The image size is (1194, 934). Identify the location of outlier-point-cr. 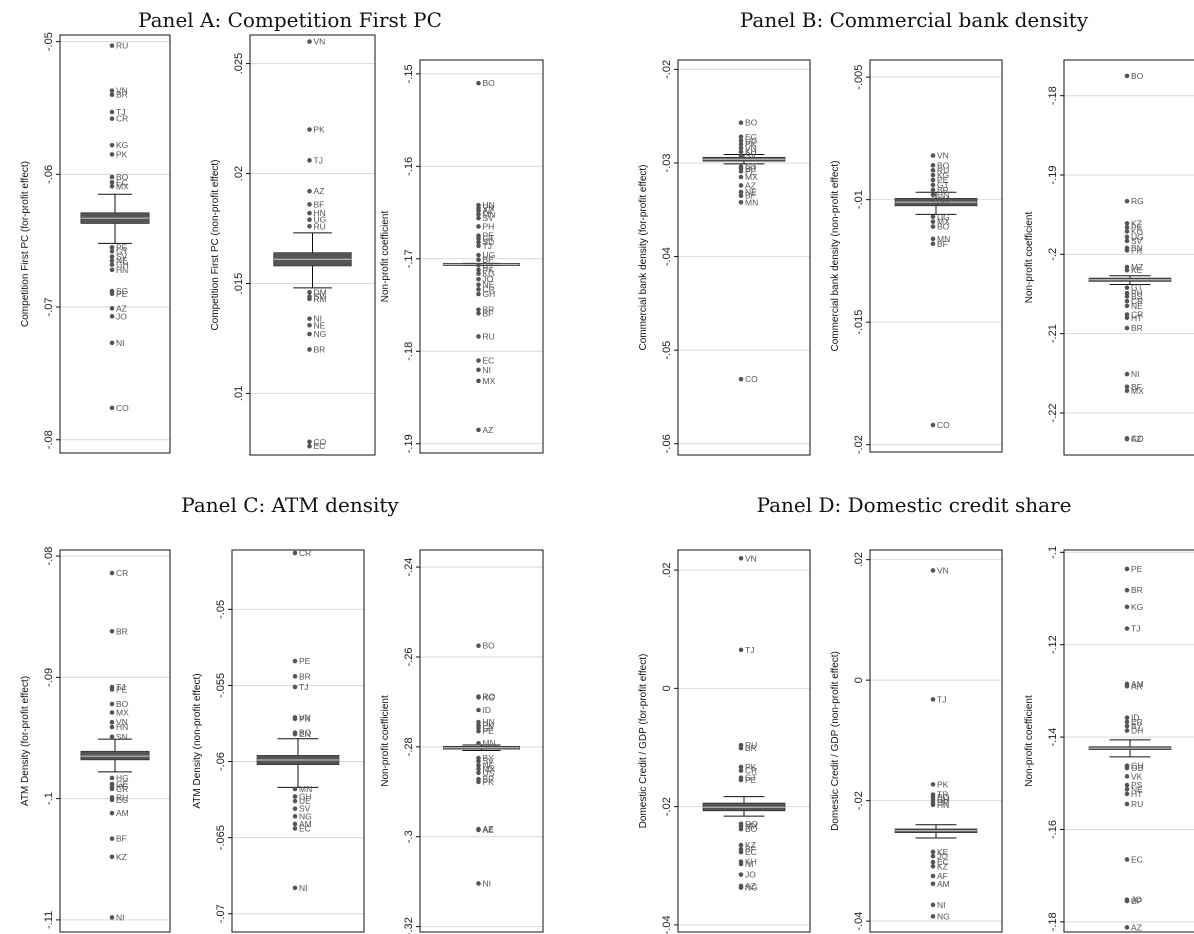
(112, 789).